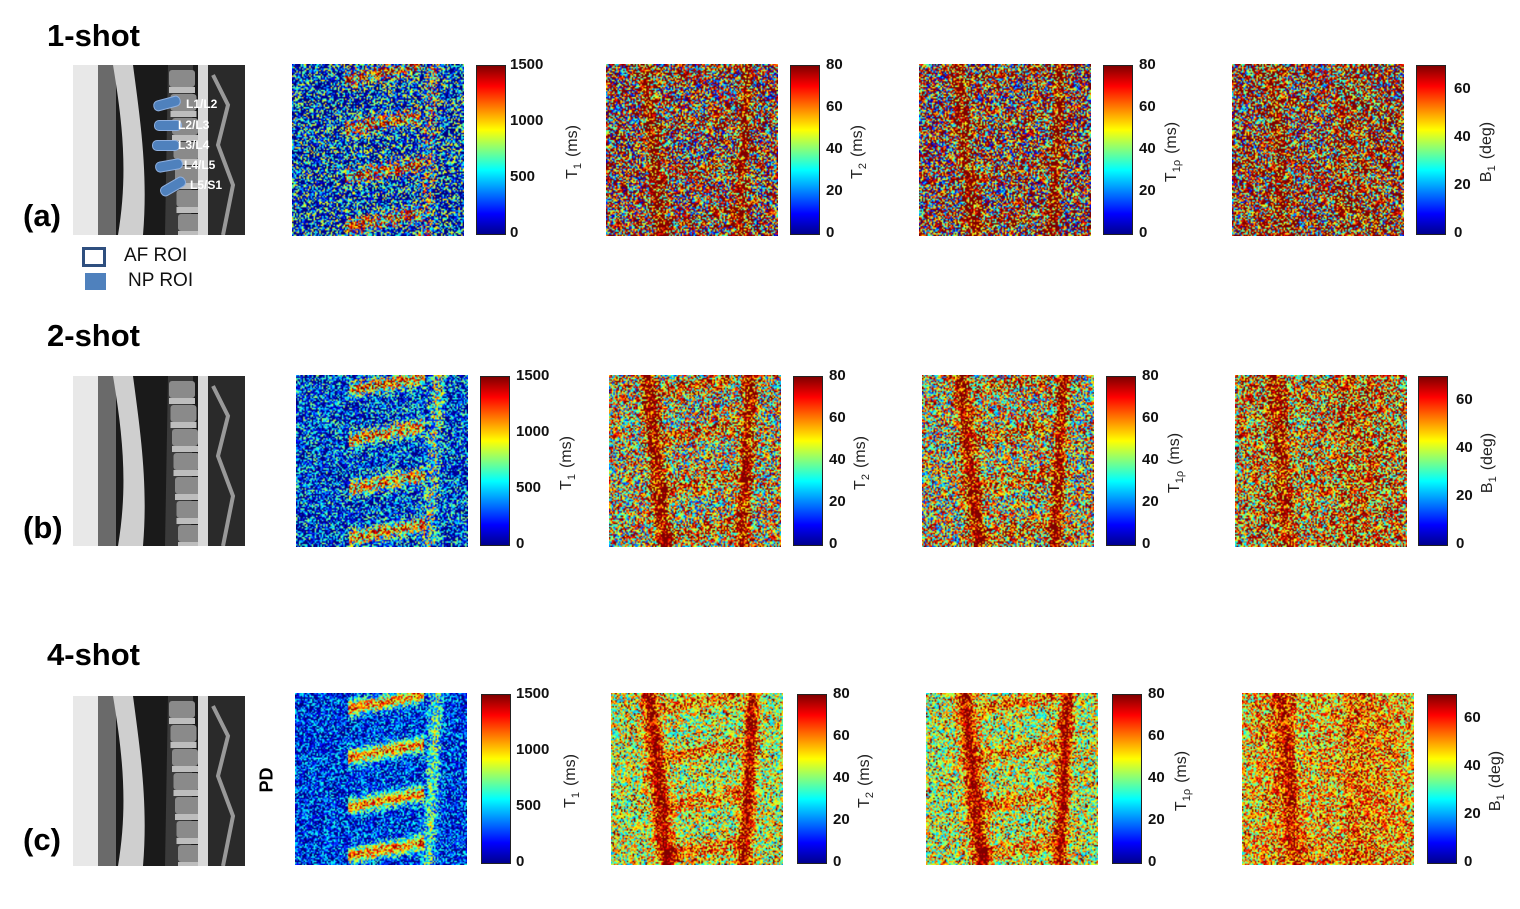 The image size is (1520, 909). I want to click on t1r-colorbar-row2, so click(1121, 461).